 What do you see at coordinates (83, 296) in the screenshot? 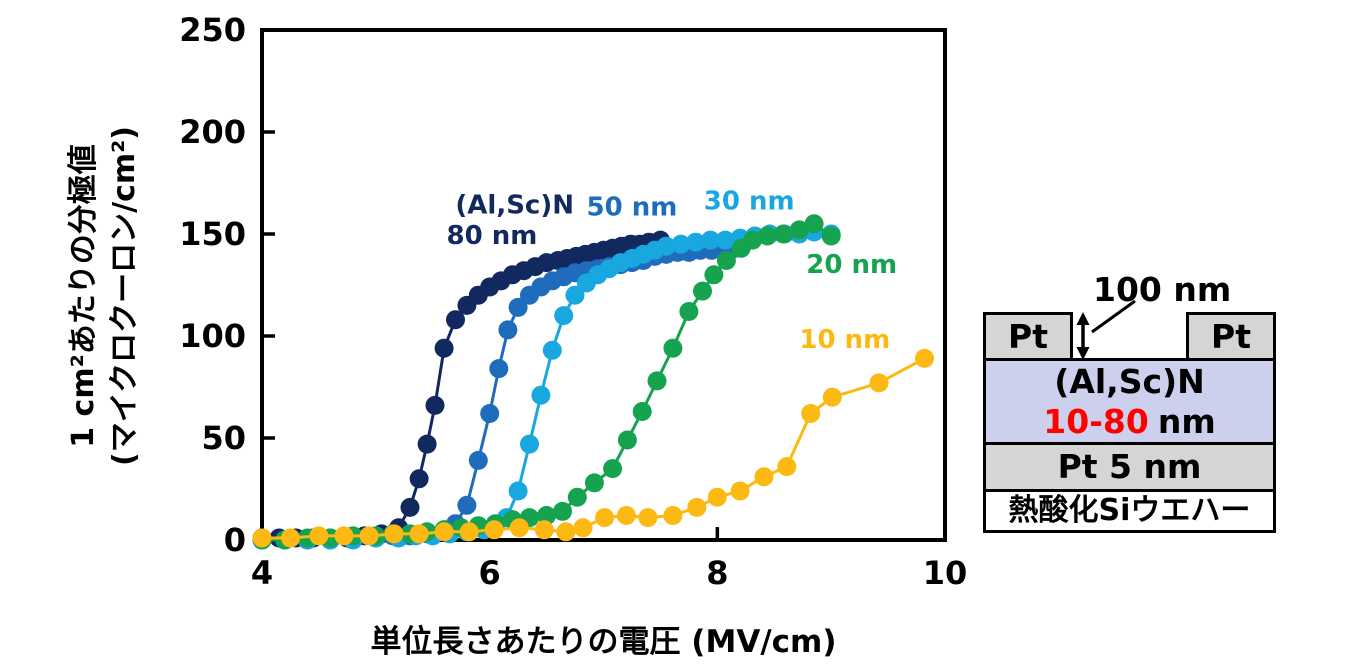
I see `y-axis-title-line1: 1 cm²あたりの分極値` at bounding box center [83, 296].